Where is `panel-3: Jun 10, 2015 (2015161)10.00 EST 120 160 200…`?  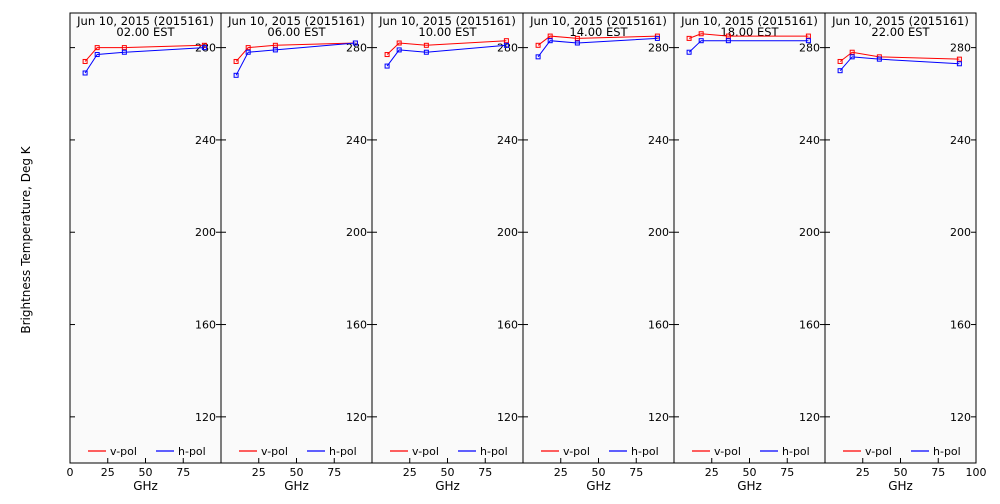
panel-3: Jun 10, 2015 (2015161)10.00 EST 120 160 200… is located at coordinates (447, 252).